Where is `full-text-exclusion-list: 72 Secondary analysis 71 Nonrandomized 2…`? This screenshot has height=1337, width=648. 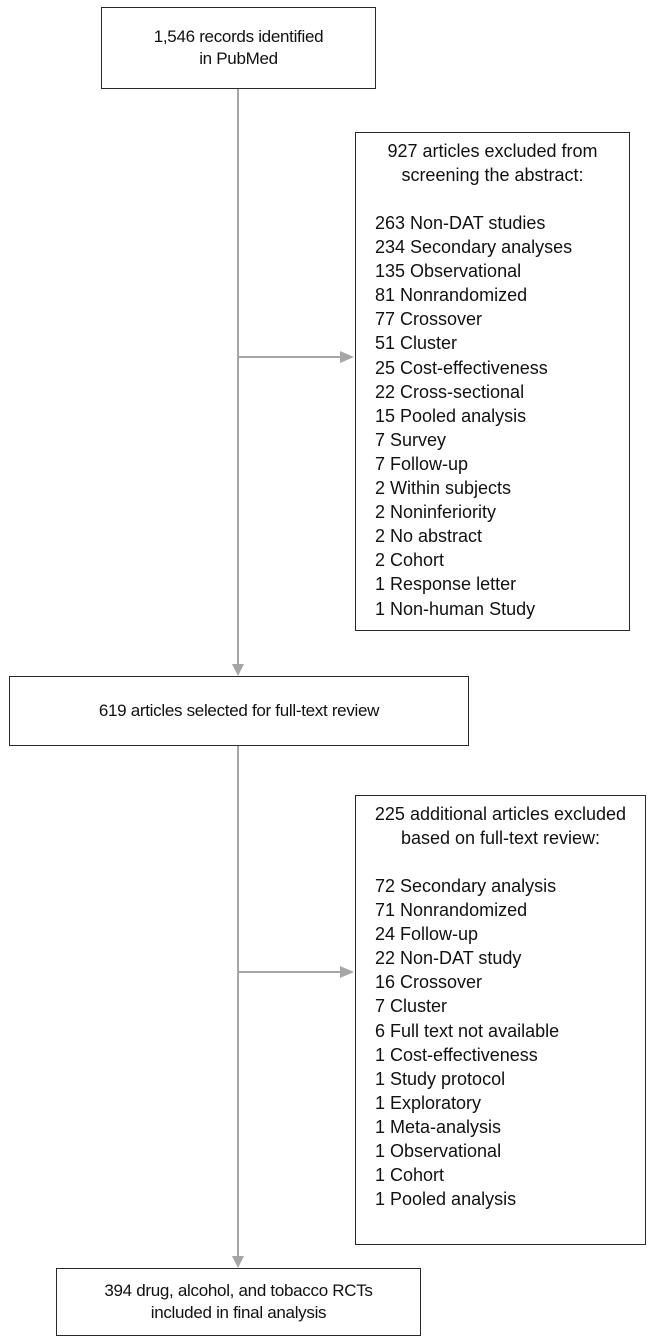
full-text-exclusion-list: 72 Secondary analysis 71 Nonrandomized 2… is located at coordinates (504, 1042).